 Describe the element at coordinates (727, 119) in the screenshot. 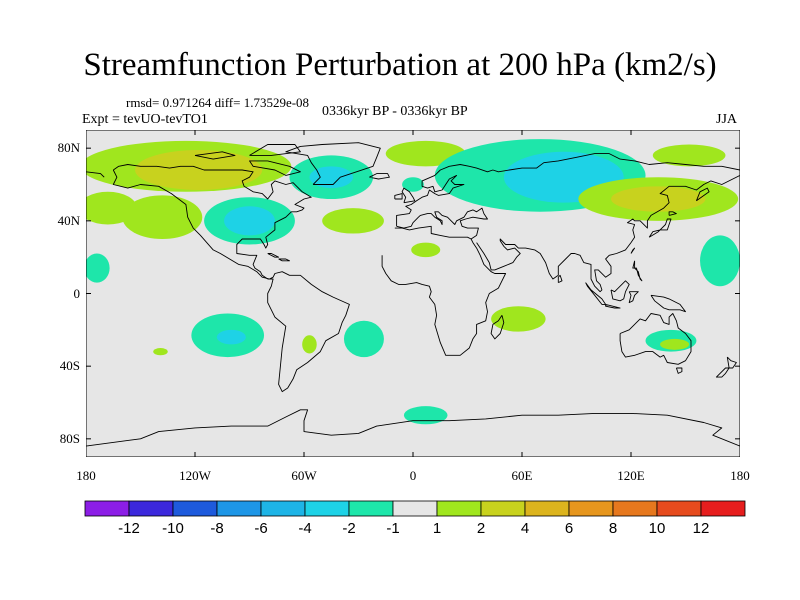

I see `season-label: JJA` at that location.